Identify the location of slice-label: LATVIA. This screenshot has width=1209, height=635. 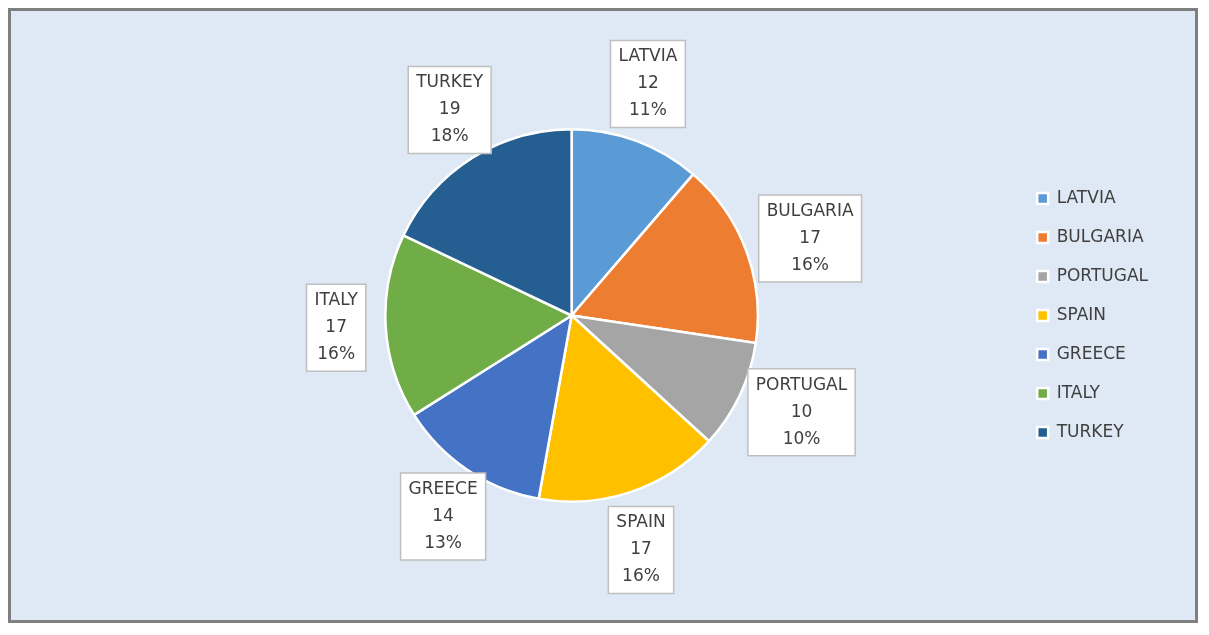
(648, 55).